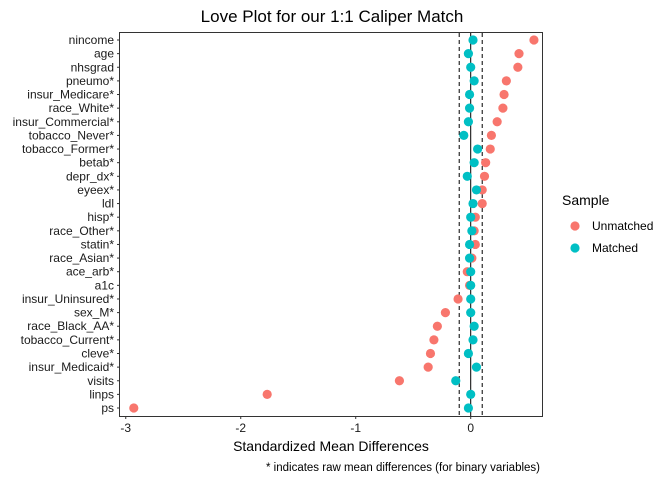 The image size is (672, 480). Describe the element at coordinates (92, 40) in the screenshot. I see `y-tick-label: nincome` at that location.